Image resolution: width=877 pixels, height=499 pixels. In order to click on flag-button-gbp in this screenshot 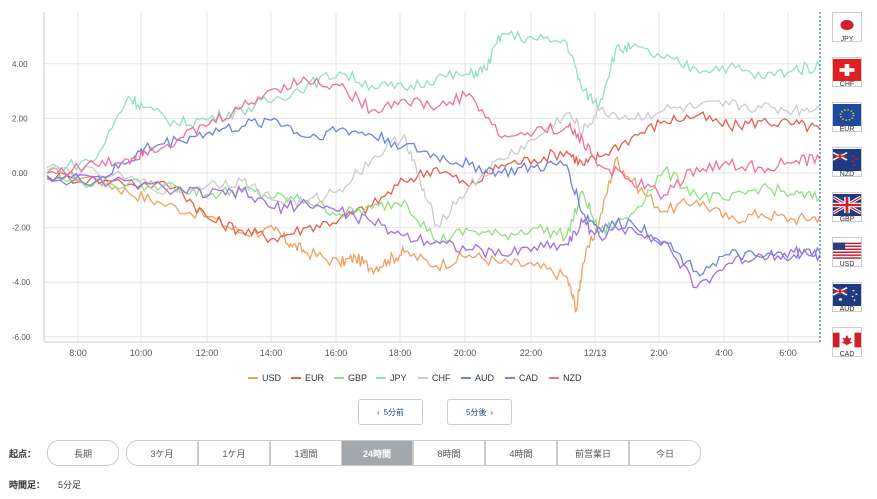, I will do `click(847, 207)`.